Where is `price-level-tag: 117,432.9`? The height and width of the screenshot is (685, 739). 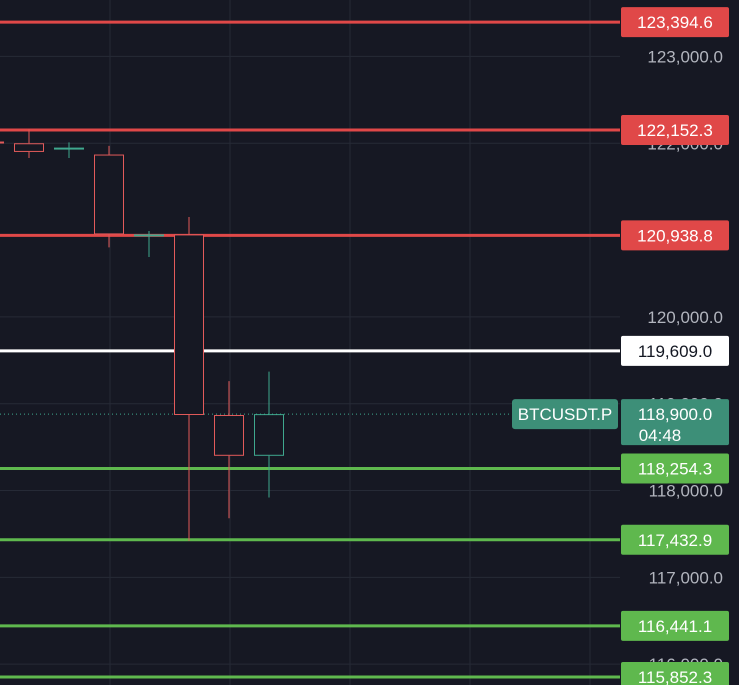
price-level-tag: 117,432.9 is located at coordinates (675, 539).